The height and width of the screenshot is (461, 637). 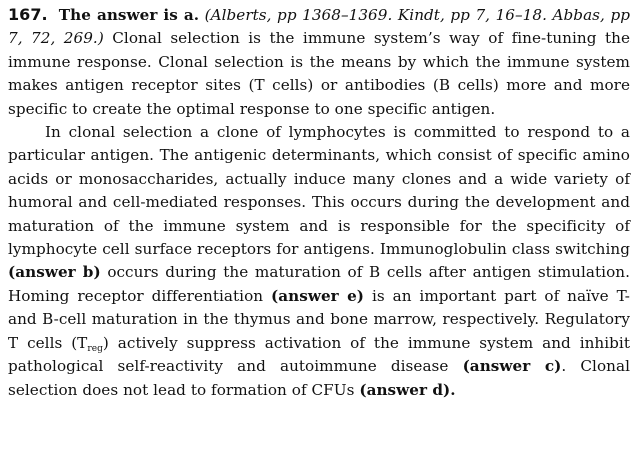 I want to click on answer-heading: The answer is a., so click(x=129, y=15).